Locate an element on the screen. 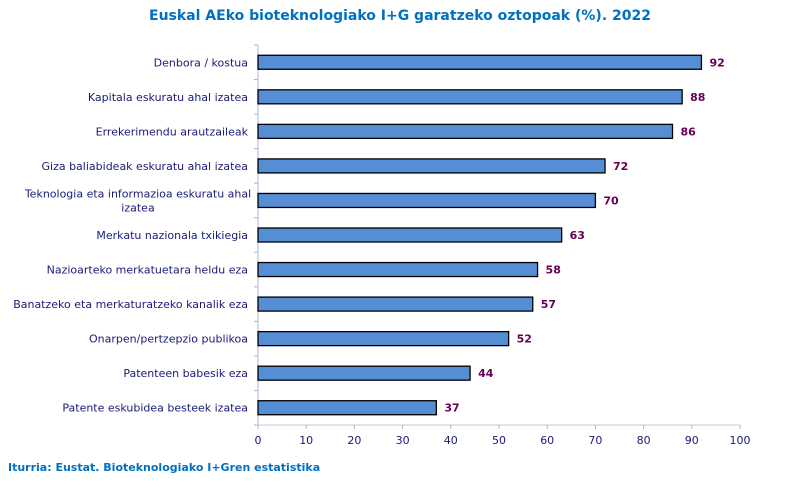  value-label: 72 is located at coordinates (620, 166).